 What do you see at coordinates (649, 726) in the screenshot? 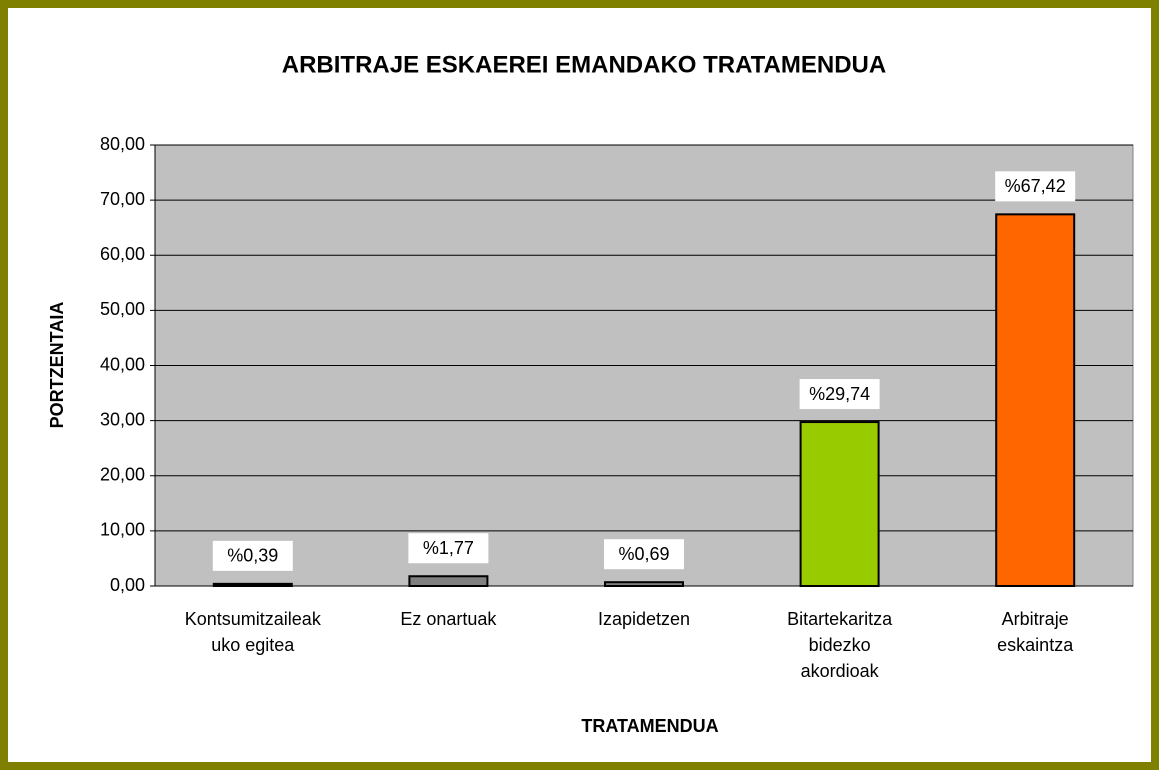
I see `x-axis-title: TRATAMENDUA` at bounding box center [649, 726].